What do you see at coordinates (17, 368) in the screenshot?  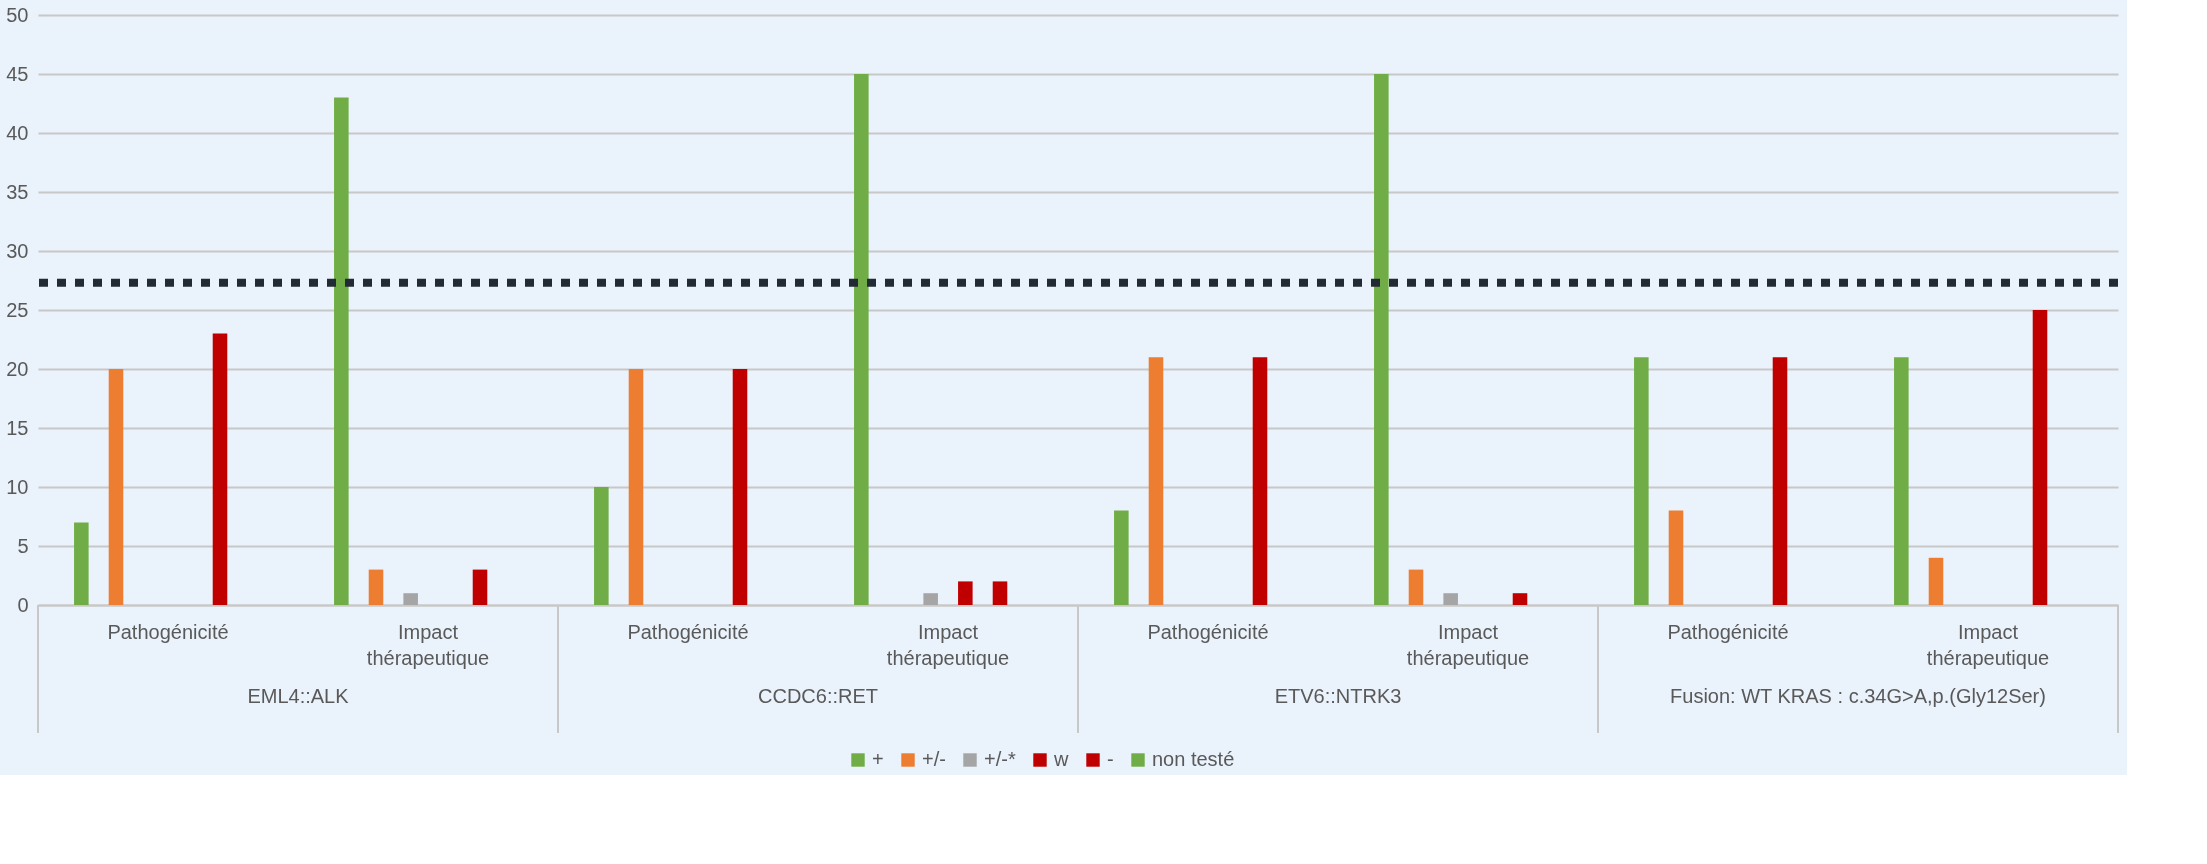 I see `y-tick-label: 20` at bounding box center [17, 368].